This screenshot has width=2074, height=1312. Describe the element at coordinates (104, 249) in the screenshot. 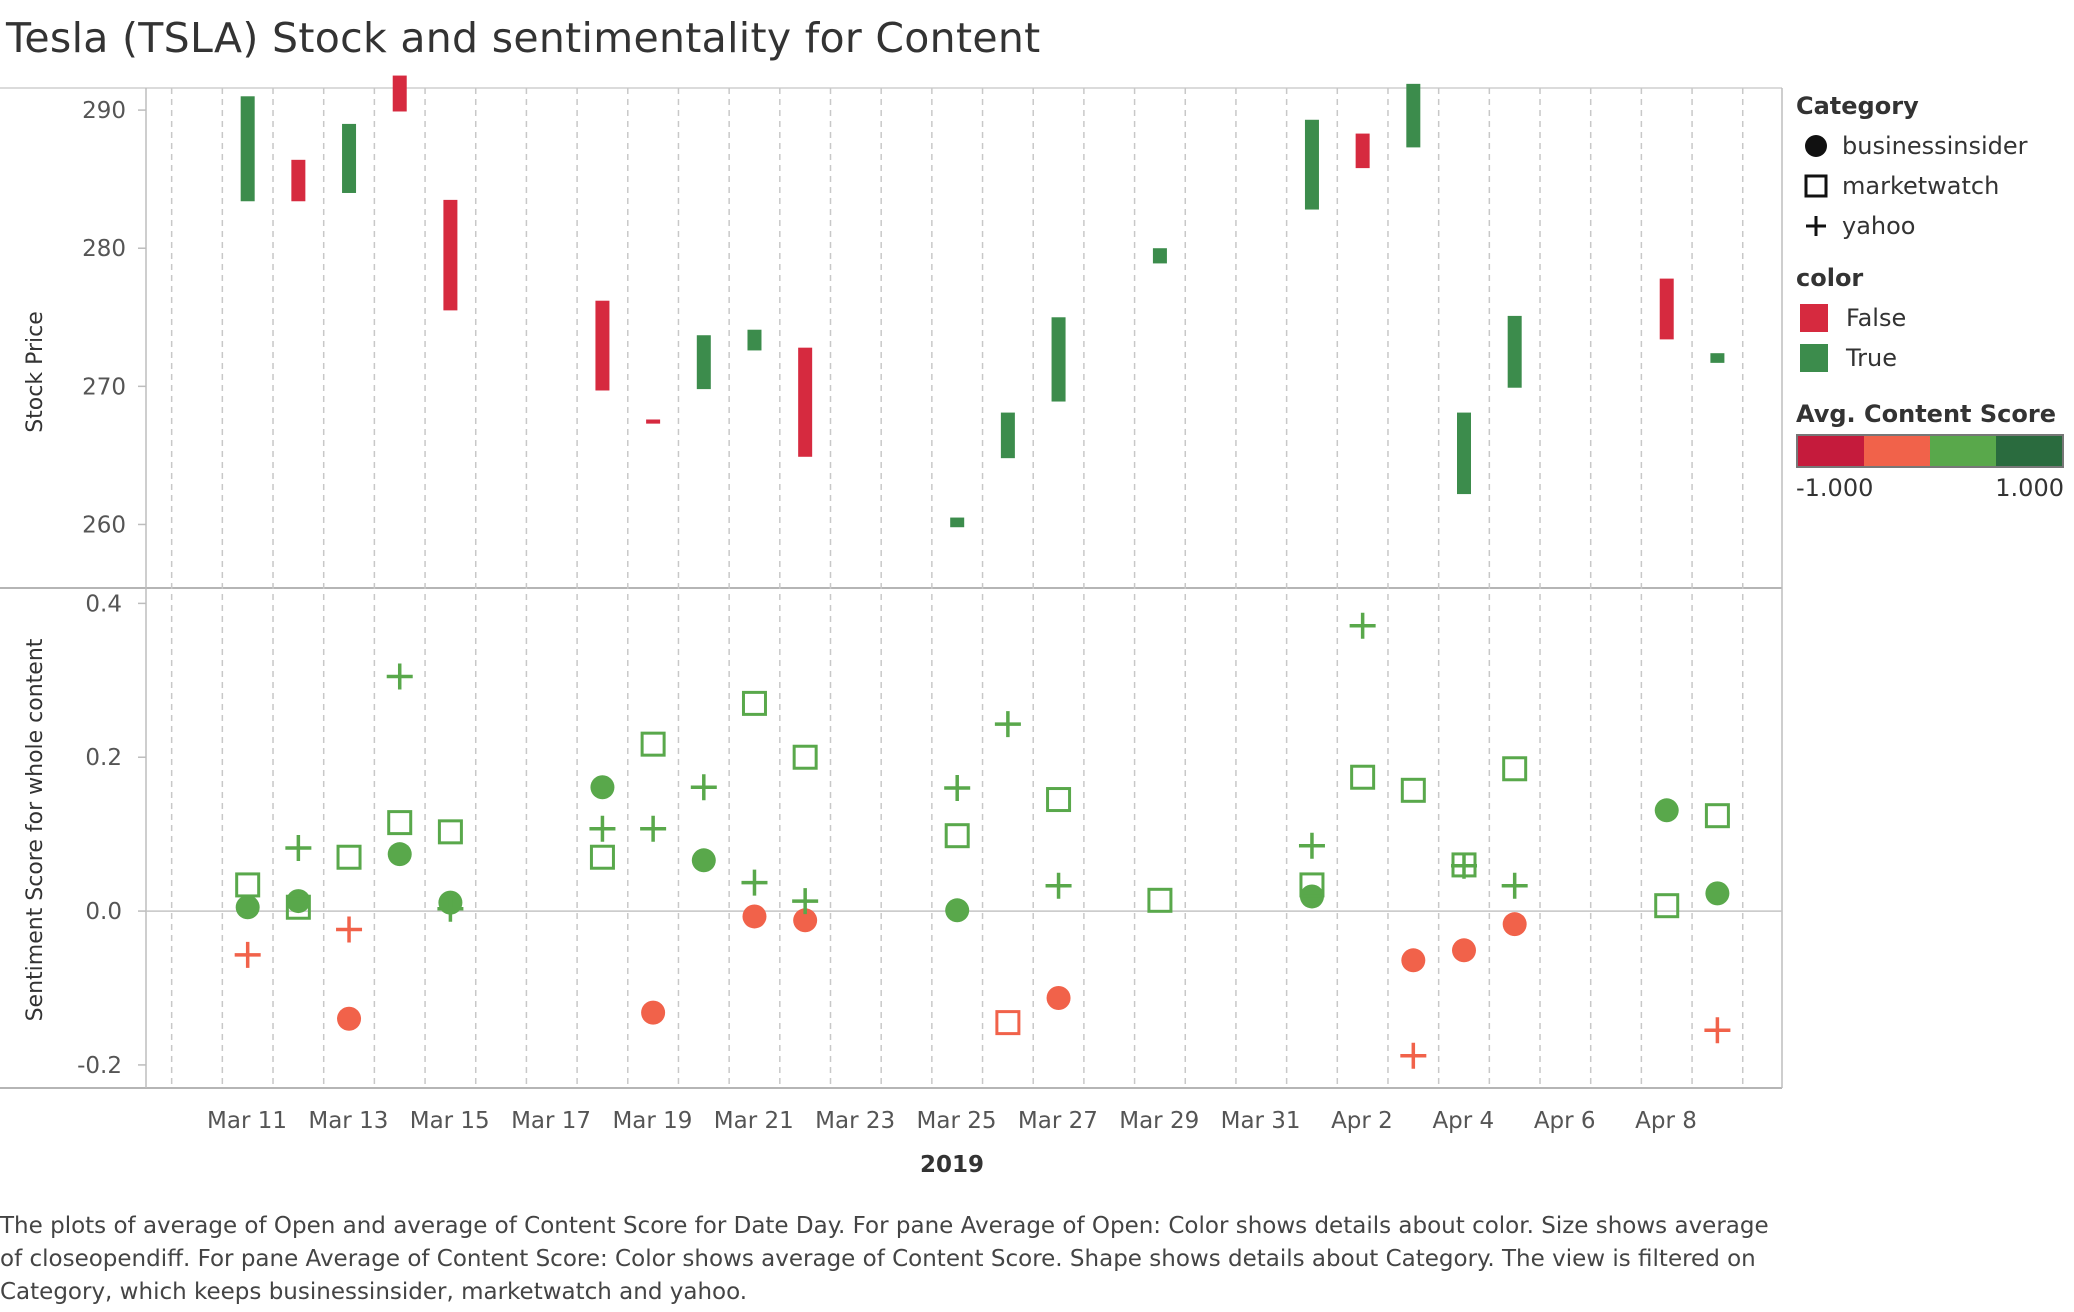

I see `stock-y-tick-label: 280` at that location.